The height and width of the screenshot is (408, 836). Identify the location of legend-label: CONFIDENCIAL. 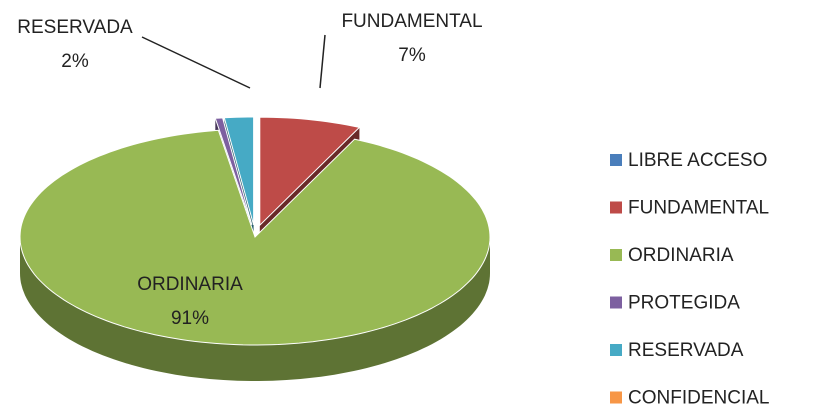
(698, 398).